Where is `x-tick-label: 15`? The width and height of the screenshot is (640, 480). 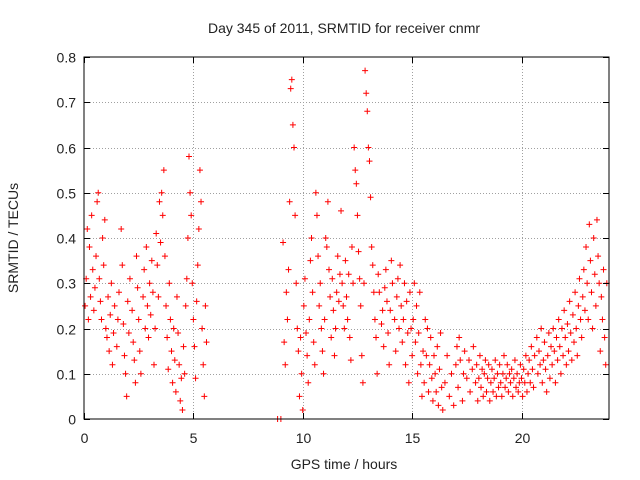 x-tick-label: 15 is located at coordinates (413, 438).